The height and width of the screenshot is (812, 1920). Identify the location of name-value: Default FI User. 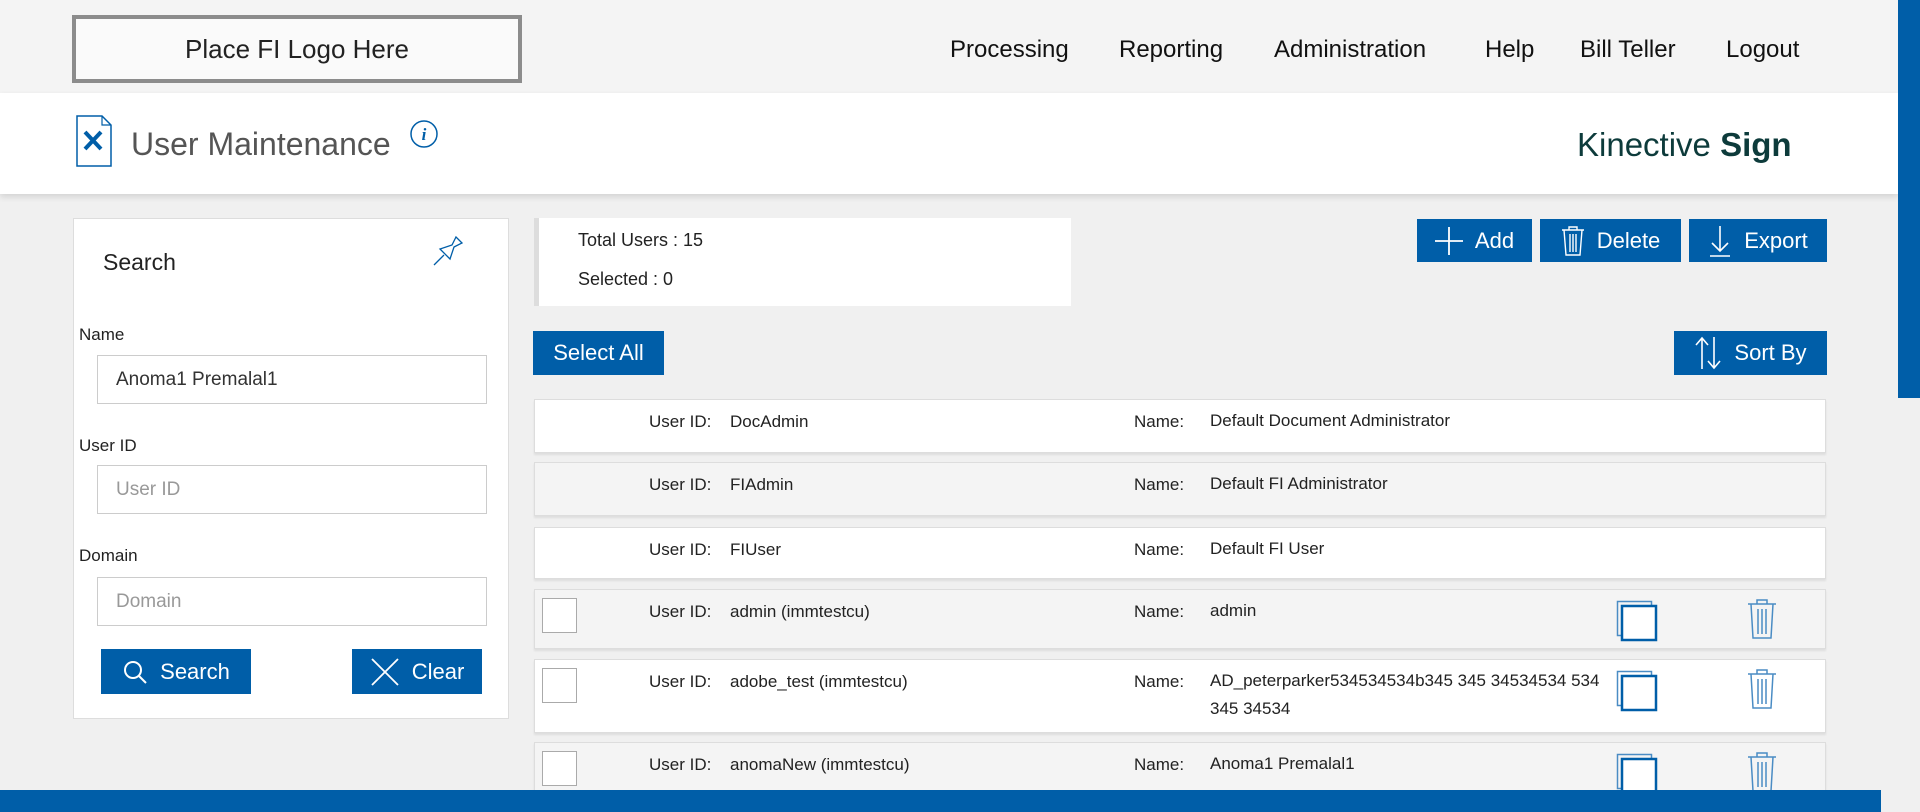
(1267, 548).